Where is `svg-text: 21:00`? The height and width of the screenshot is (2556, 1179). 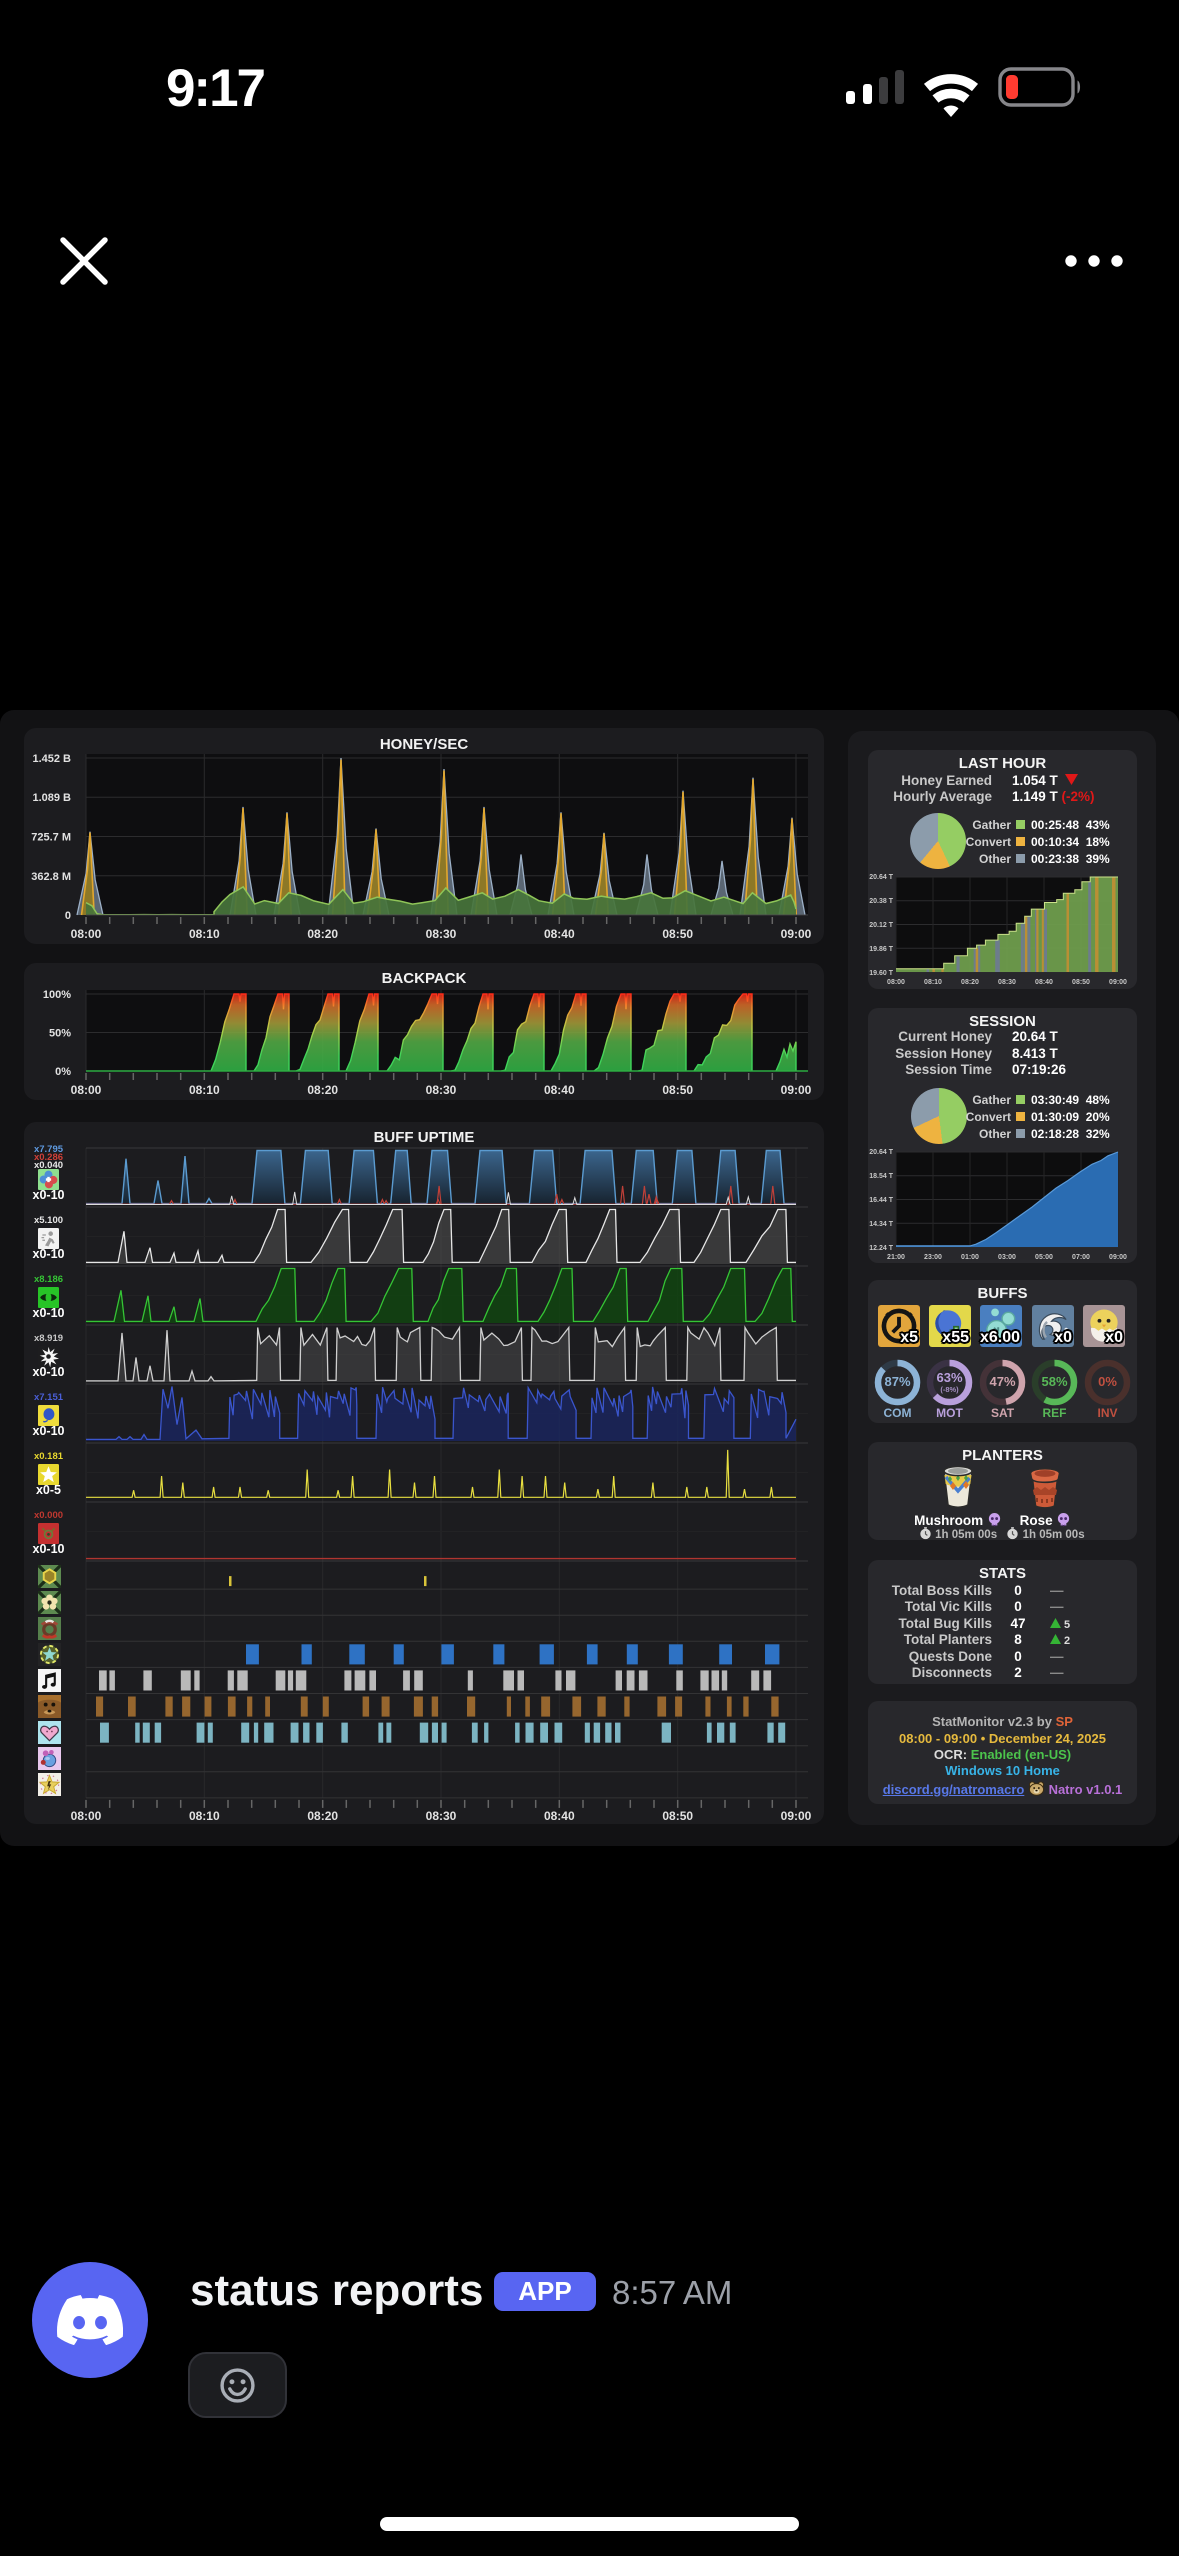
svg-text: 21:00 is located at coordinates (896, 1257).